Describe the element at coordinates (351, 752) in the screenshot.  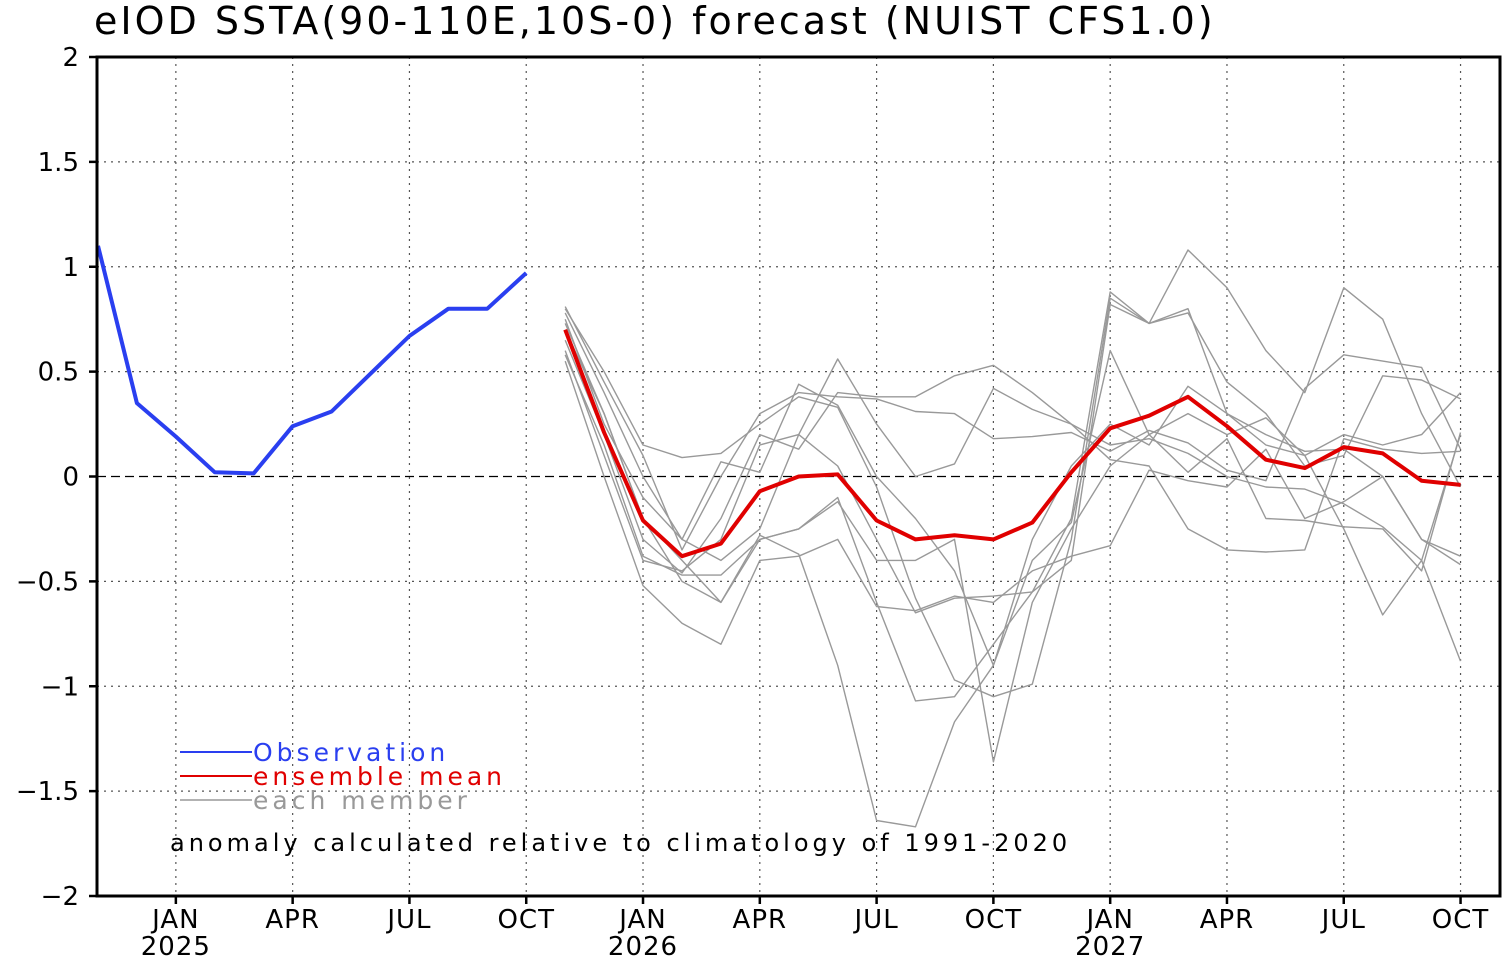
I see `legend-label: Observation` at that location.